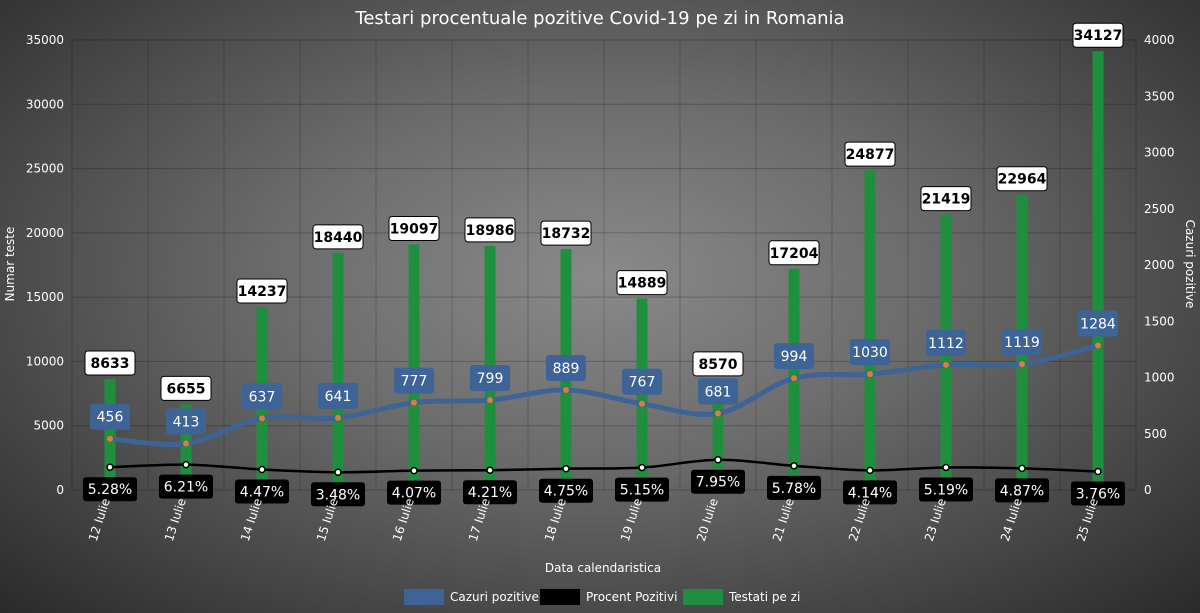  What do you see at coordinates (1159, 96) in the screenshot?
I see `y2-tick-label: 3500` at bounding box center [1159, 96].